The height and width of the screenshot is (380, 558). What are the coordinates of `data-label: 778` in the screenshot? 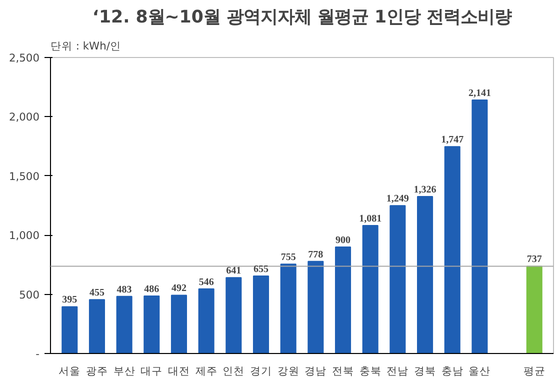 It's located at (316, 254).